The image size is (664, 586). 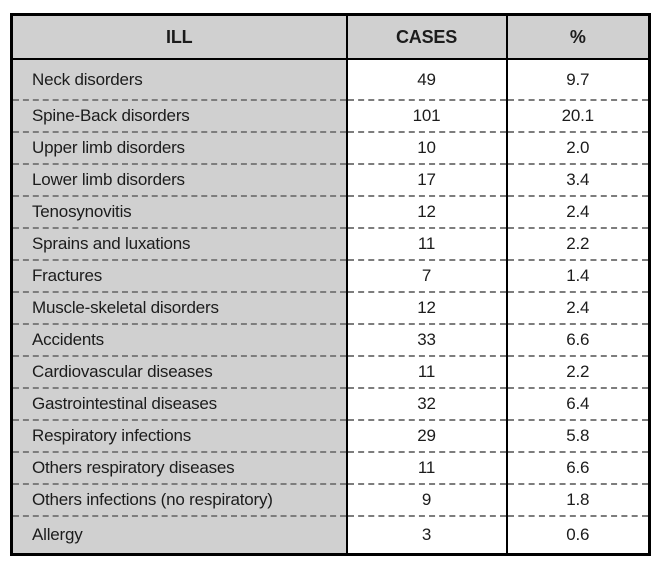 I want to click on cases-cell: 10, so click(x=426, y=147).